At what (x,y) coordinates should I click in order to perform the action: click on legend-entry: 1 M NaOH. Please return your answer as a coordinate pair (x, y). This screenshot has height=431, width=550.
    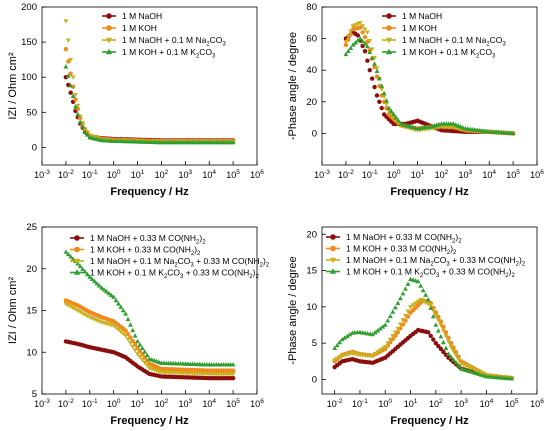
    Looking at the image, I should click on (132, 16).